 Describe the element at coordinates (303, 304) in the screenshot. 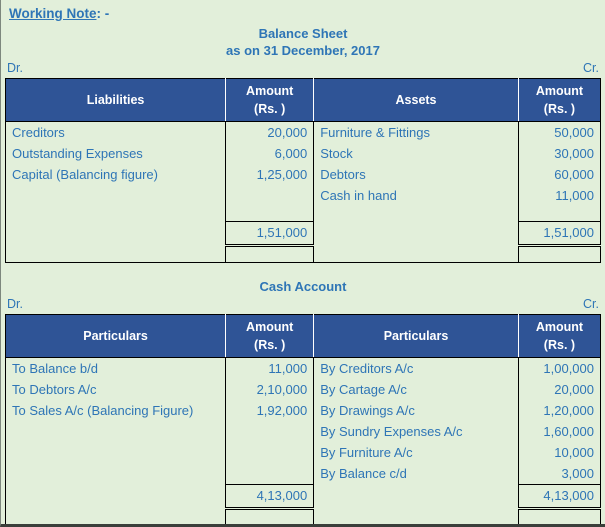

I see `cash-account-drcr-row: Dr. Cr.` at that location.